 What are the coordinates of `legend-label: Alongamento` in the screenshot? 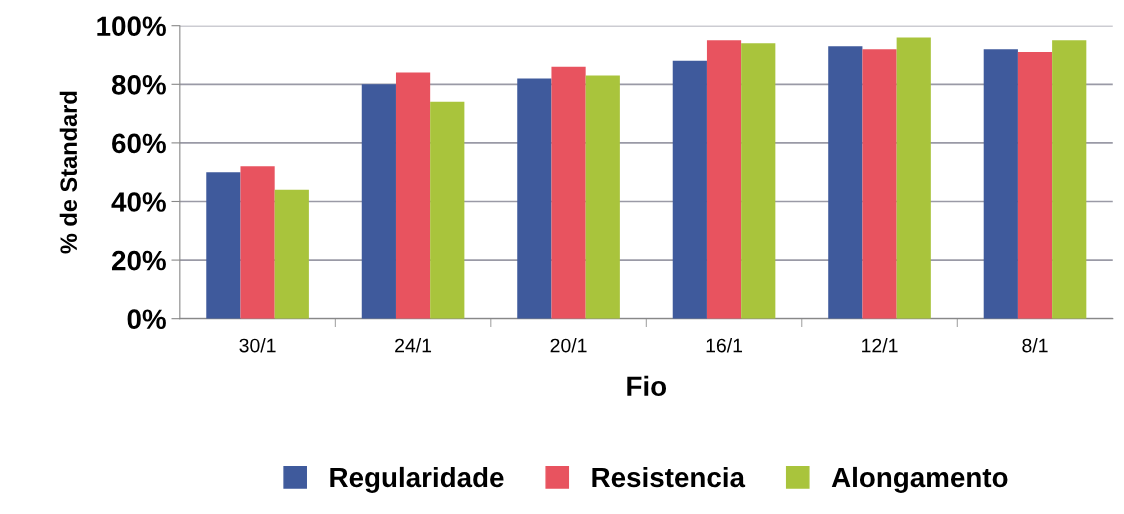 It's located at (919, 479).